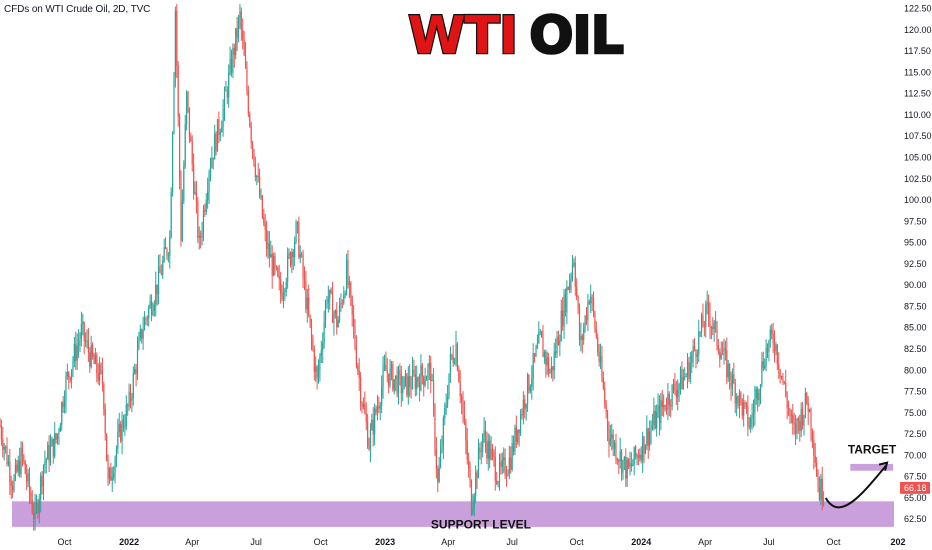 This screenshot has width=932, height=550. I want to click on price-tick-label: 77.50, so click(915, 392).